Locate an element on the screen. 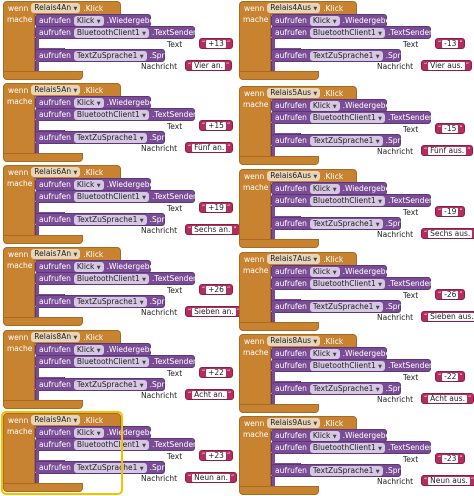 Image resolution: width=474 pixels, height=496 pixels. speak-value: Sieben an. is located at coordinates (214, 311).